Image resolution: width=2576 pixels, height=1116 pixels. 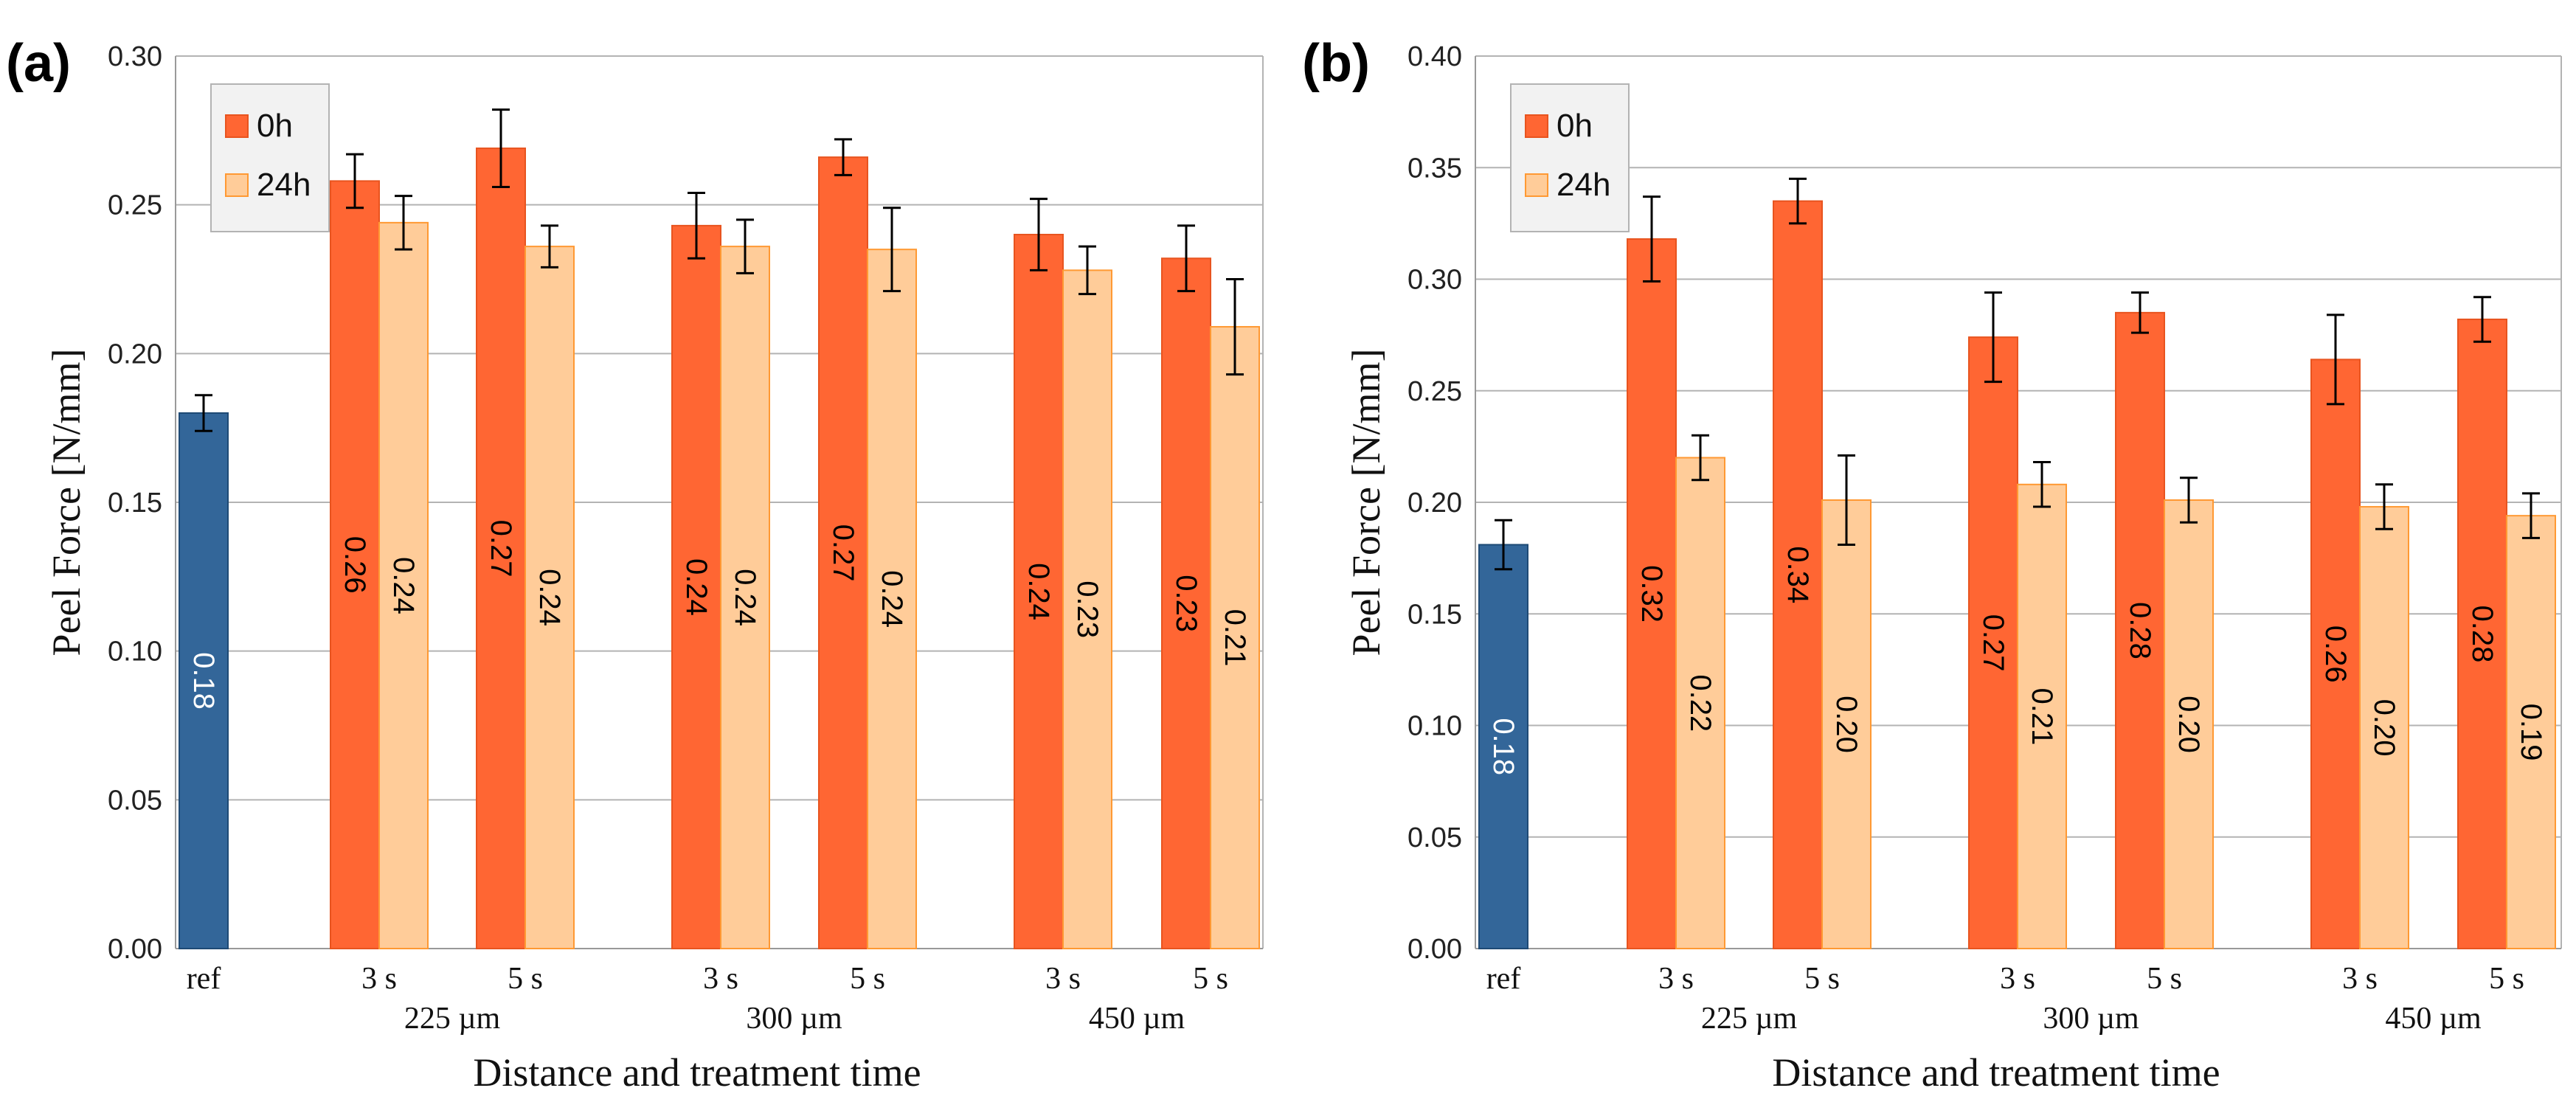 I want to click on y-tick-label: 0.35, so click(x=1435, y=168).